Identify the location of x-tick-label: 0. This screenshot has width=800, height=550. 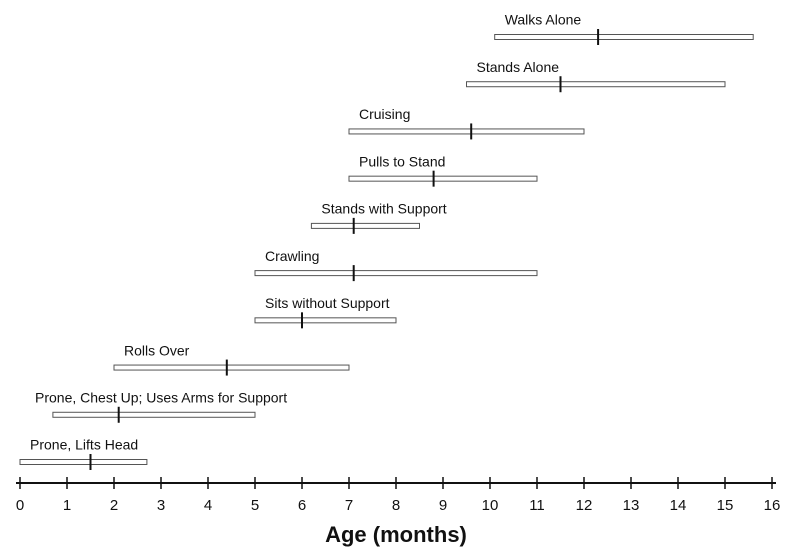
(20, 505).